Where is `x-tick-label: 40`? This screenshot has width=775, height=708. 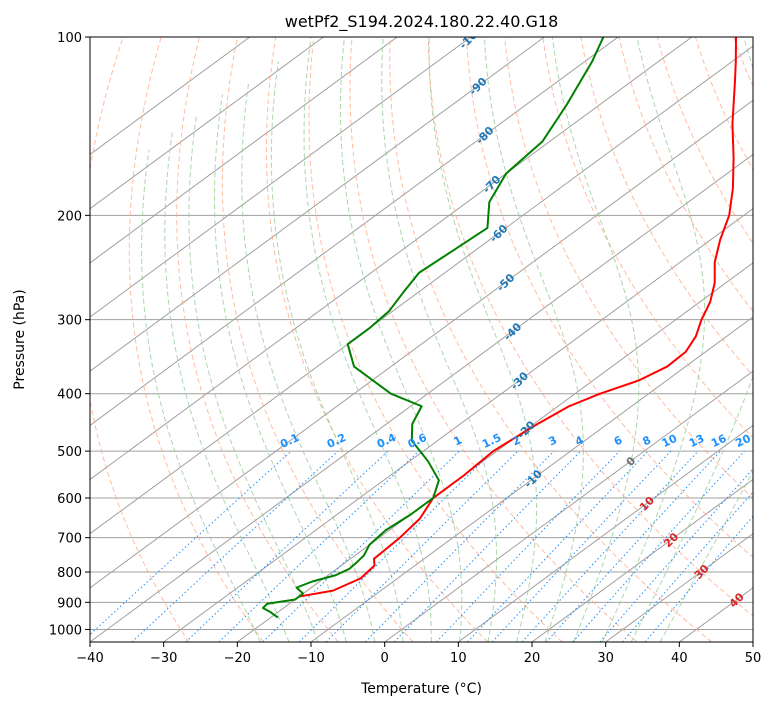
x-tick-label: 40 is located at coordinates (679, 658).